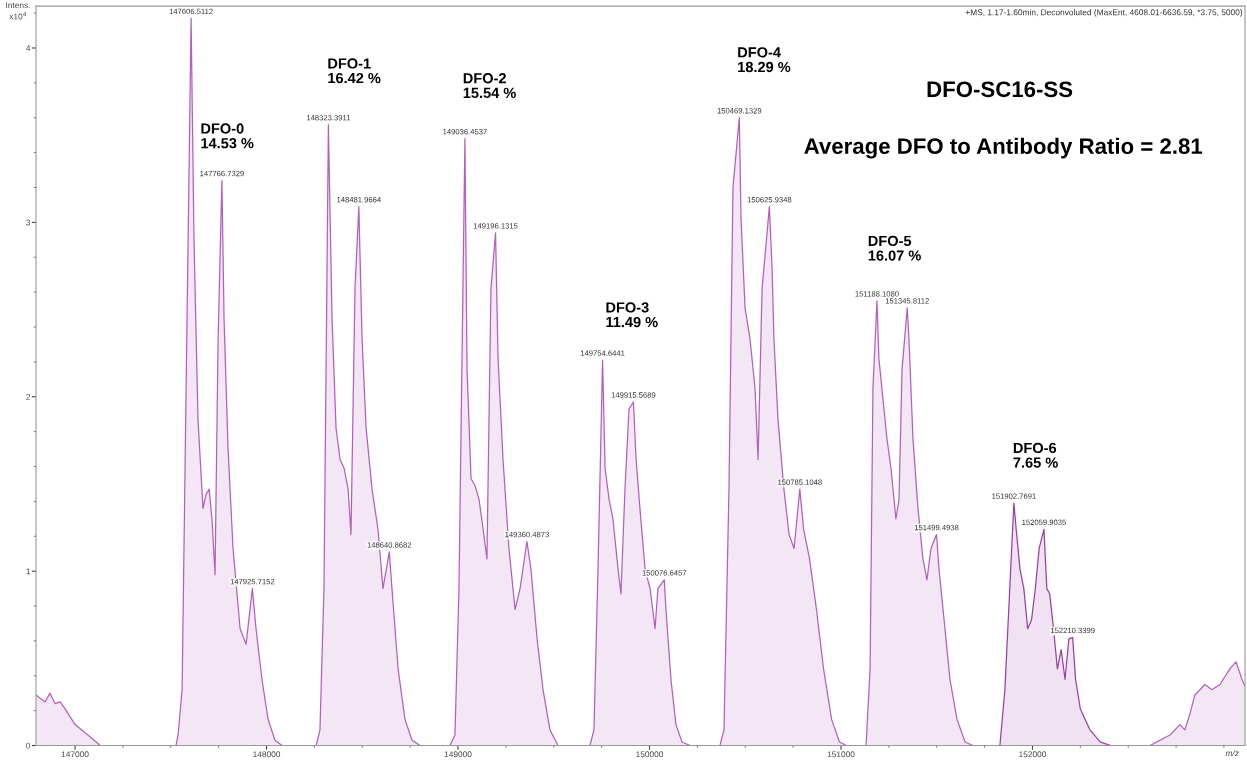  I want to click on x-tick-label: 152000, so click(1033, 754).